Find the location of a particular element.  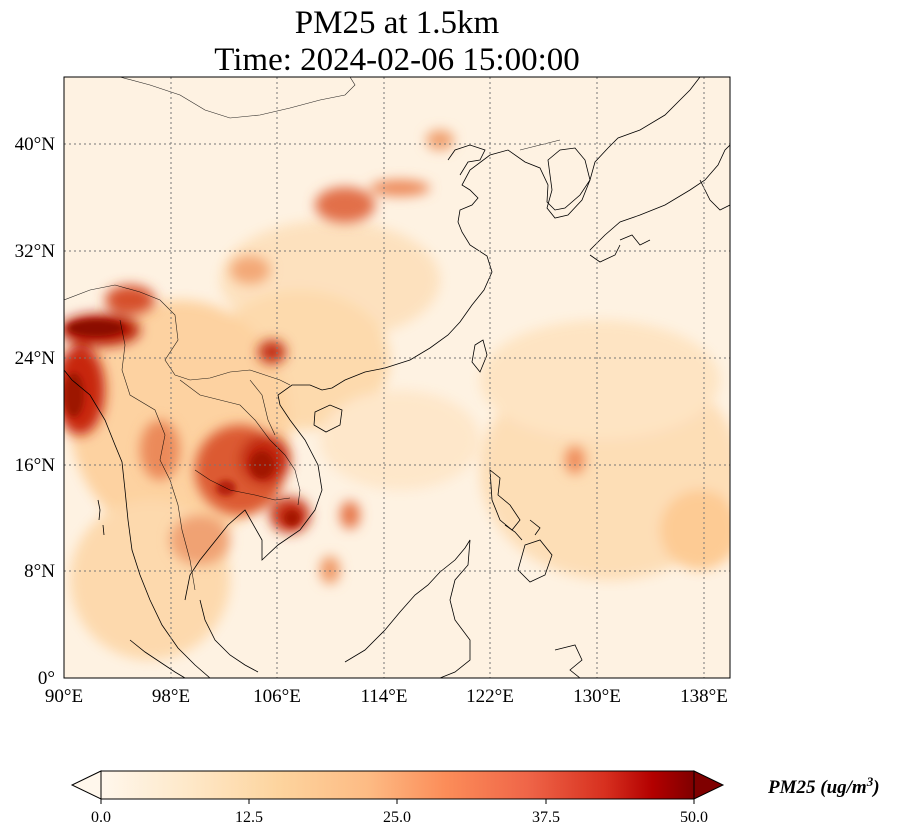

x-tick-label: 138°E is located at coordinates (704, 696).